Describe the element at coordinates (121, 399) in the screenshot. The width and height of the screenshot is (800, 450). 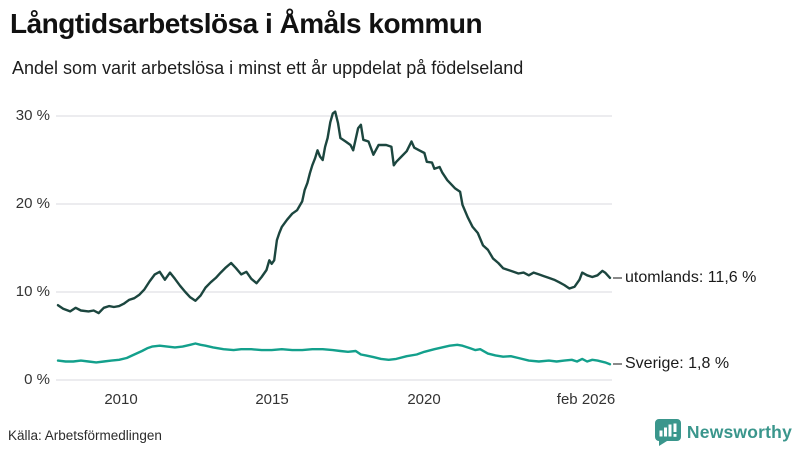
I see `x-axis-tick-2010: 2010` at that location.